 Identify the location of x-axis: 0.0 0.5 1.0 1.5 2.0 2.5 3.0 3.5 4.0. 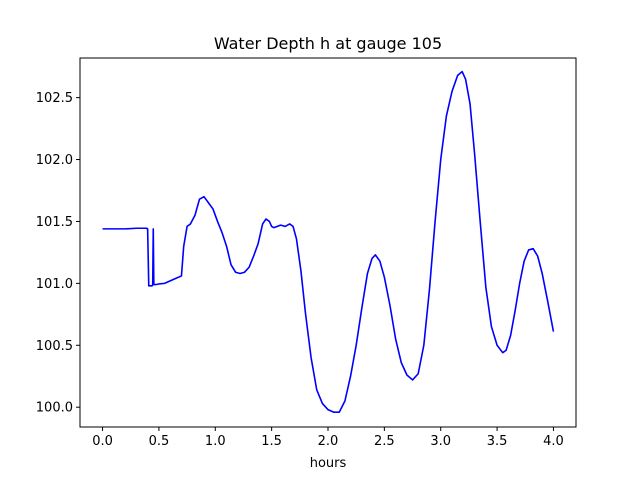
(328, 438).